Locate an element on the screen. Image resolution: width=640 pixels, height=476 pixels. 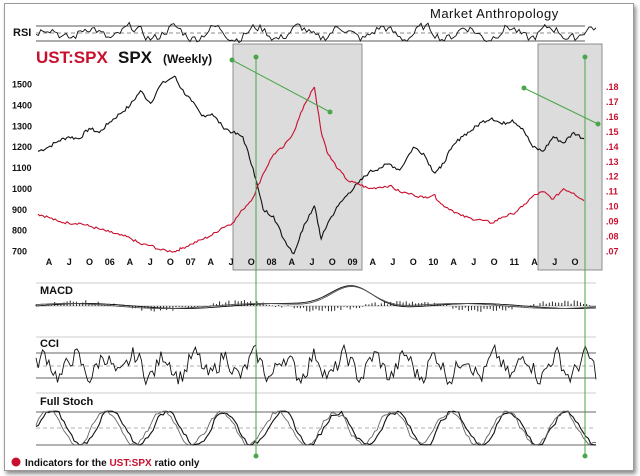
y-left-tick: 900 is located at coordinates (19, 210).